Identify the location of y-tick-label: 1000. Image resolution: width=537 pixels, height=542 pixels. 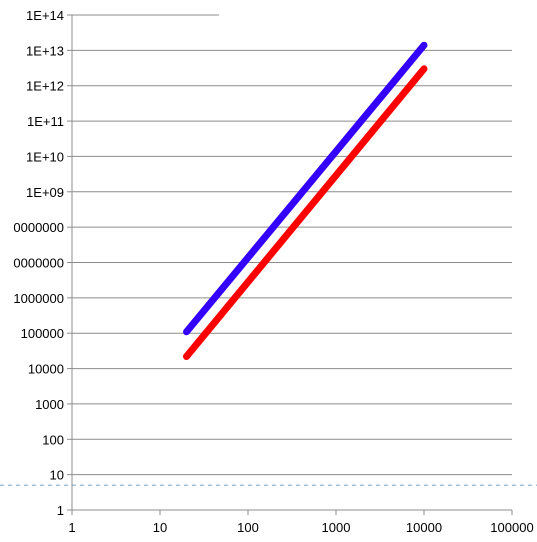
(49, 404).